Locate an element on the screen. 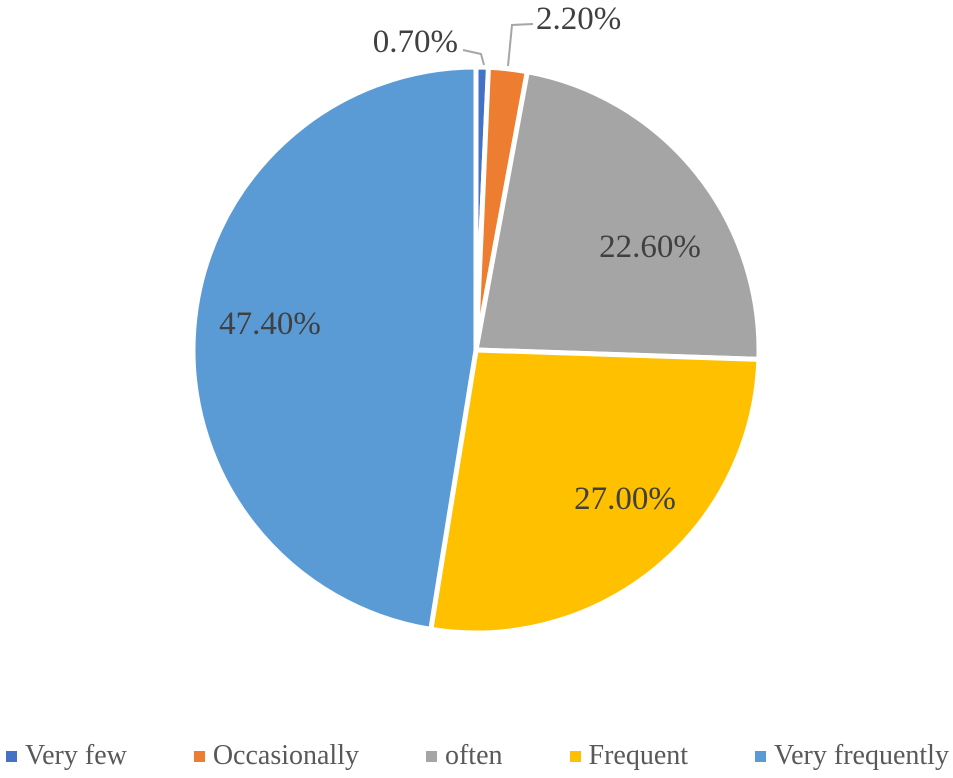 The width and height of the screenshot is (953, 778). data-label-frequent: 27.00% is located at coordinates (625, 499).